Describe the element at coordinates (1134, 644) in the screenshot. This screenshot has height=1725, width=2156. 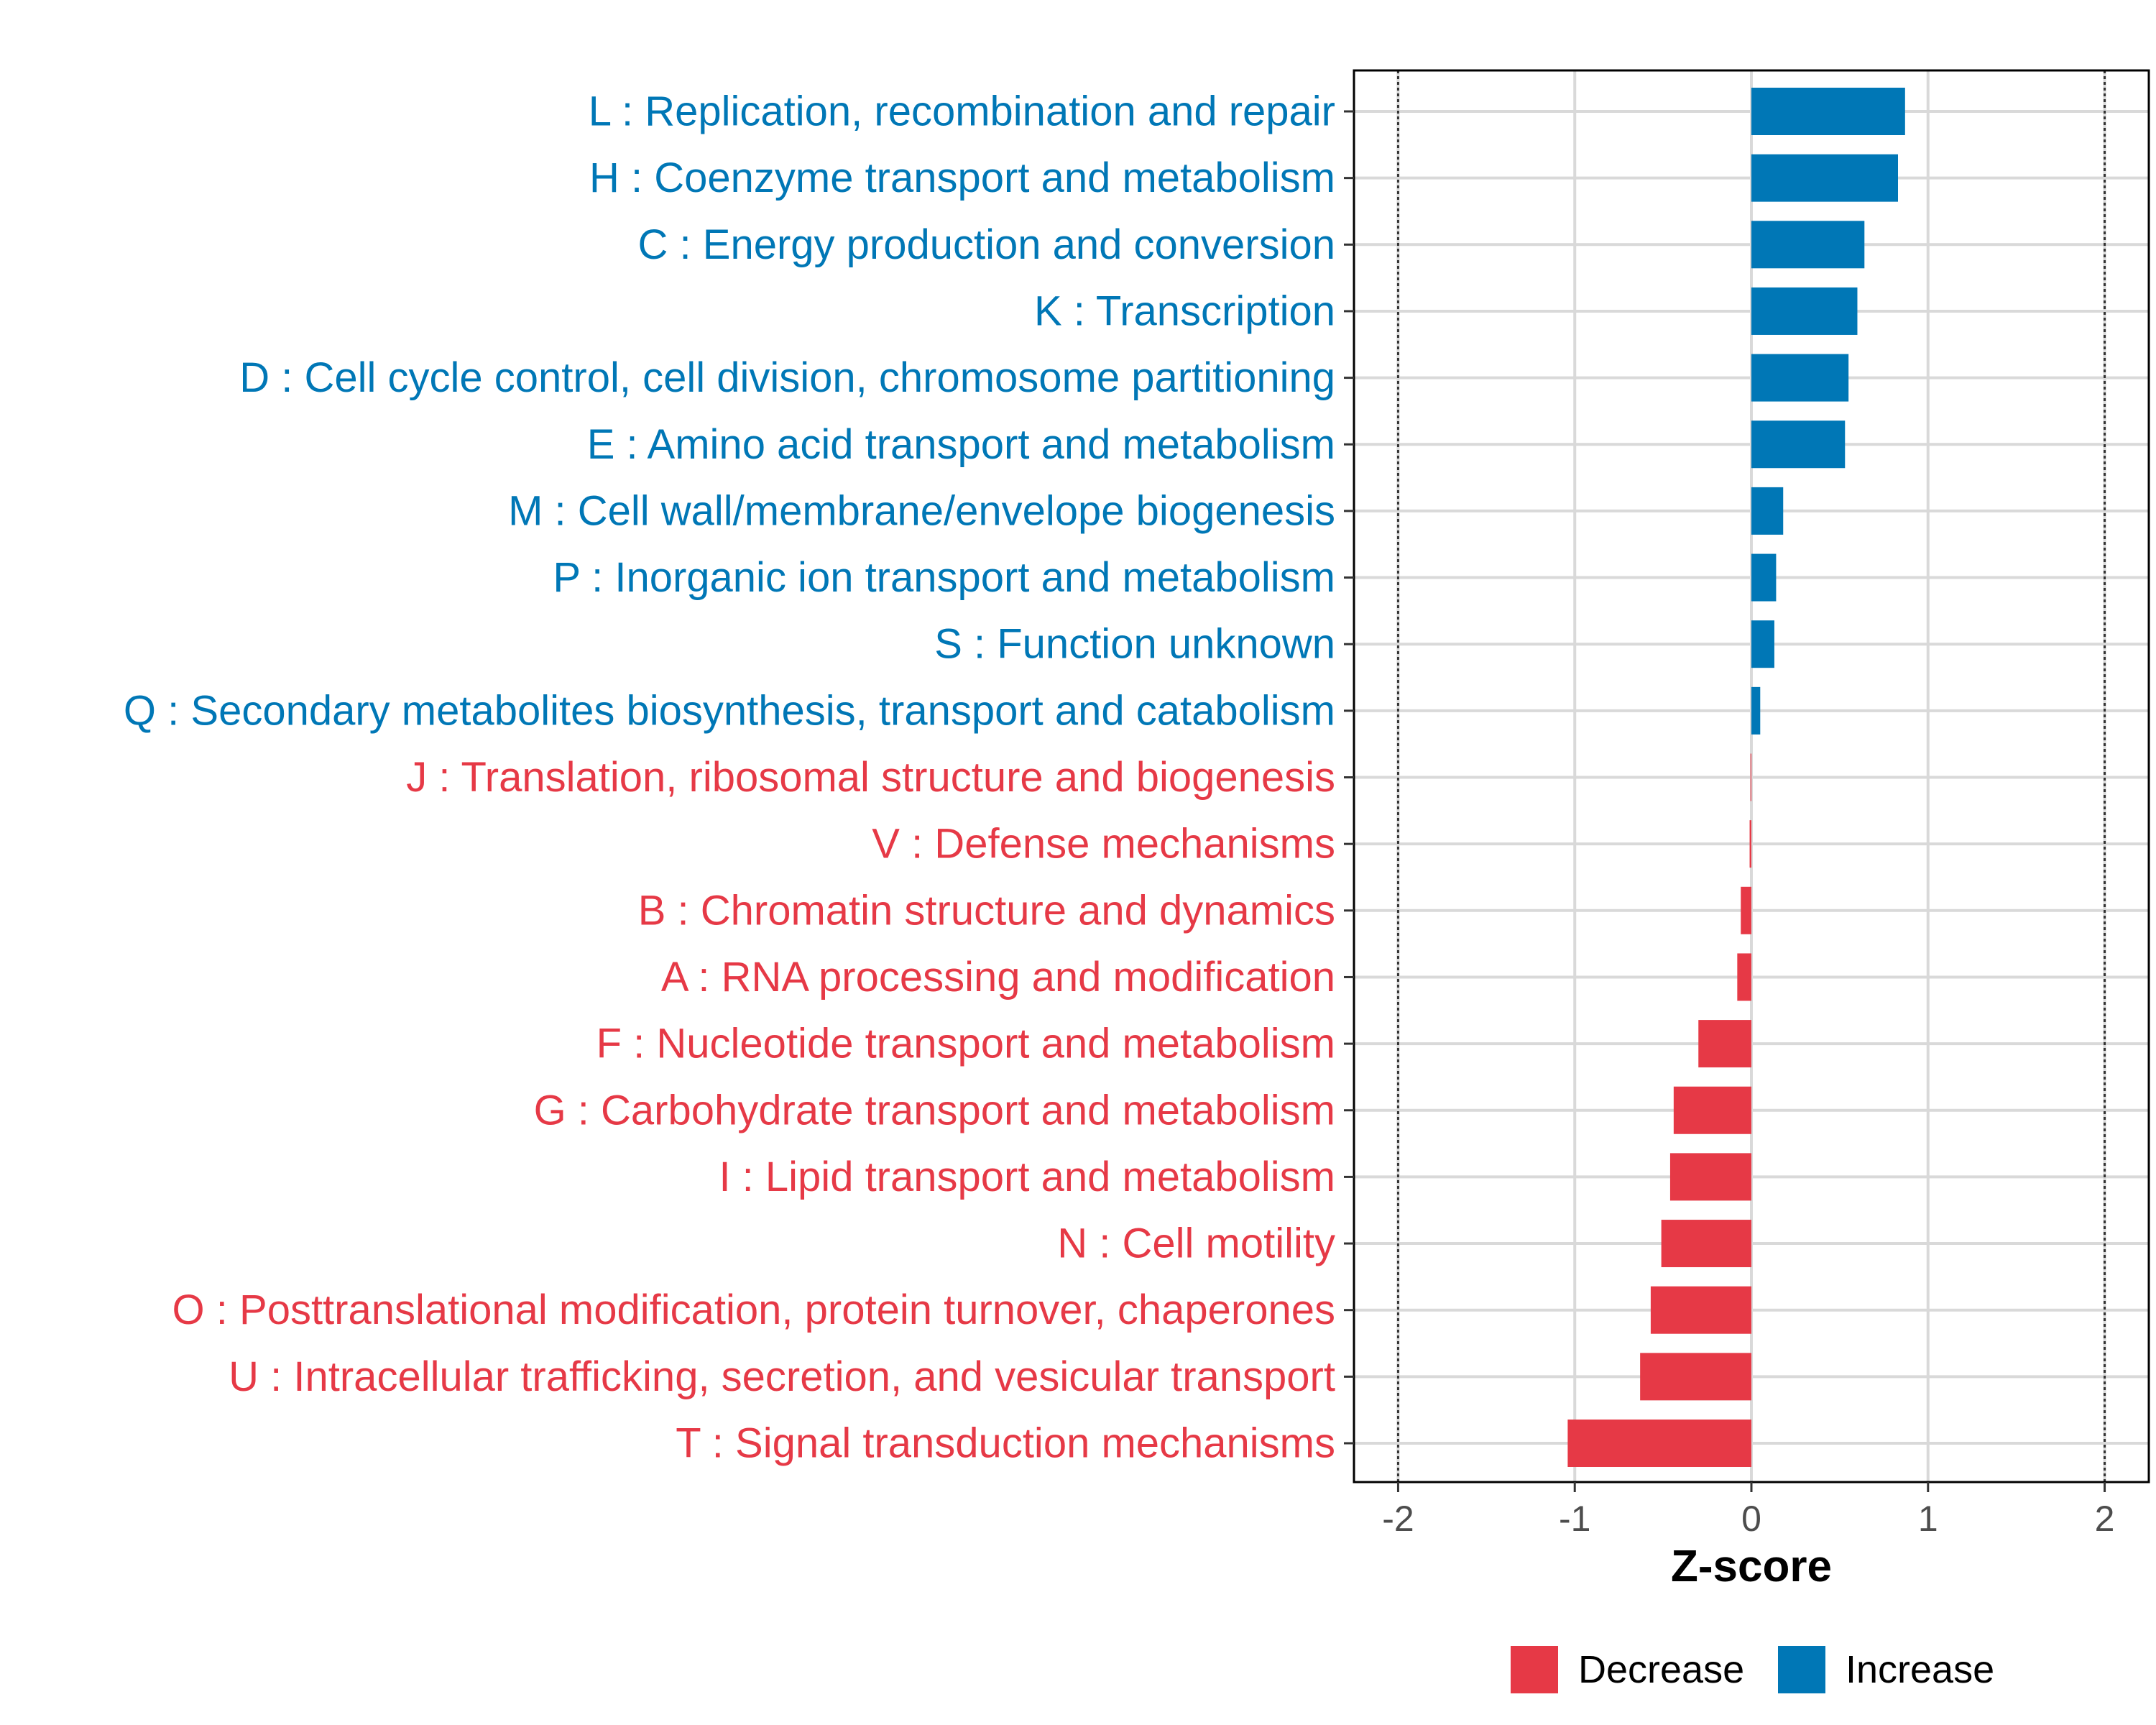
I see `category-label: S : Function unknown` at that location.